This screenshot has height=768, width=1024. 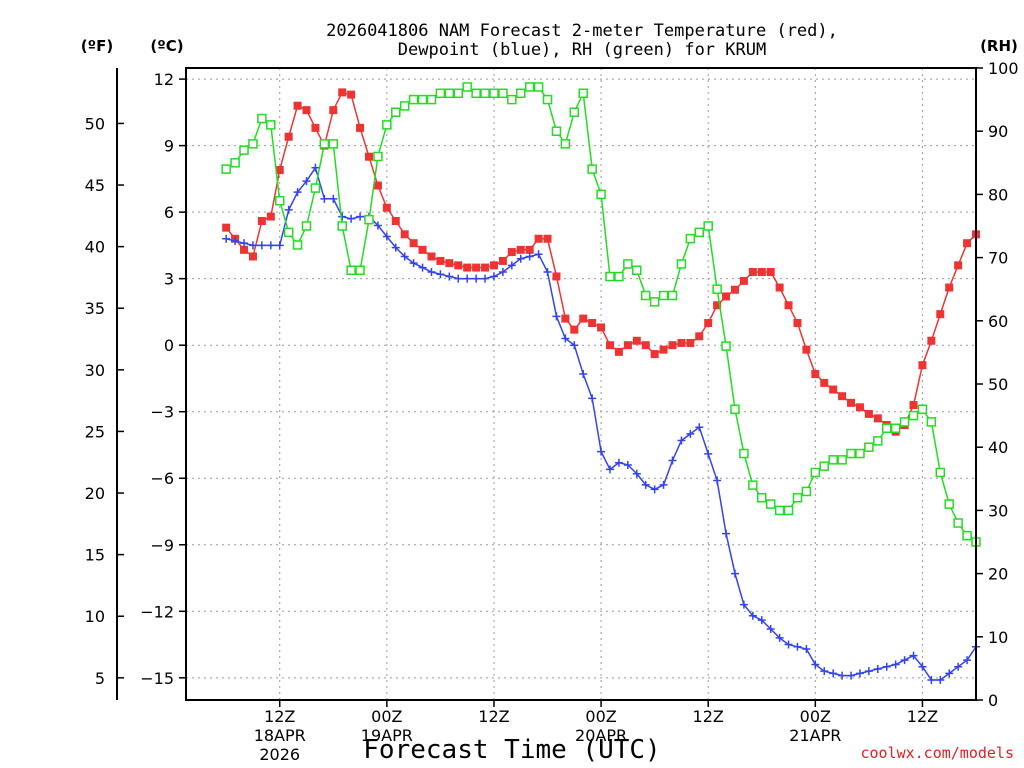 I want to click on celsius-tick-label: −6, so click(x=162, y=478).